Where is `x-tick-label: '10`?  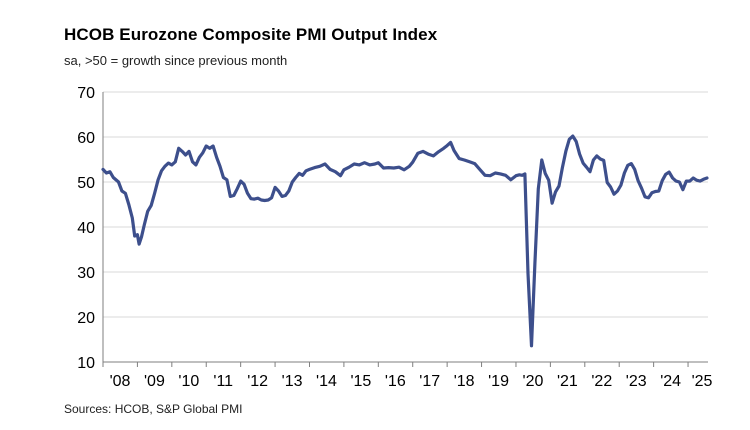
x-tick-label: '10 is located at coordinates (188, 381).